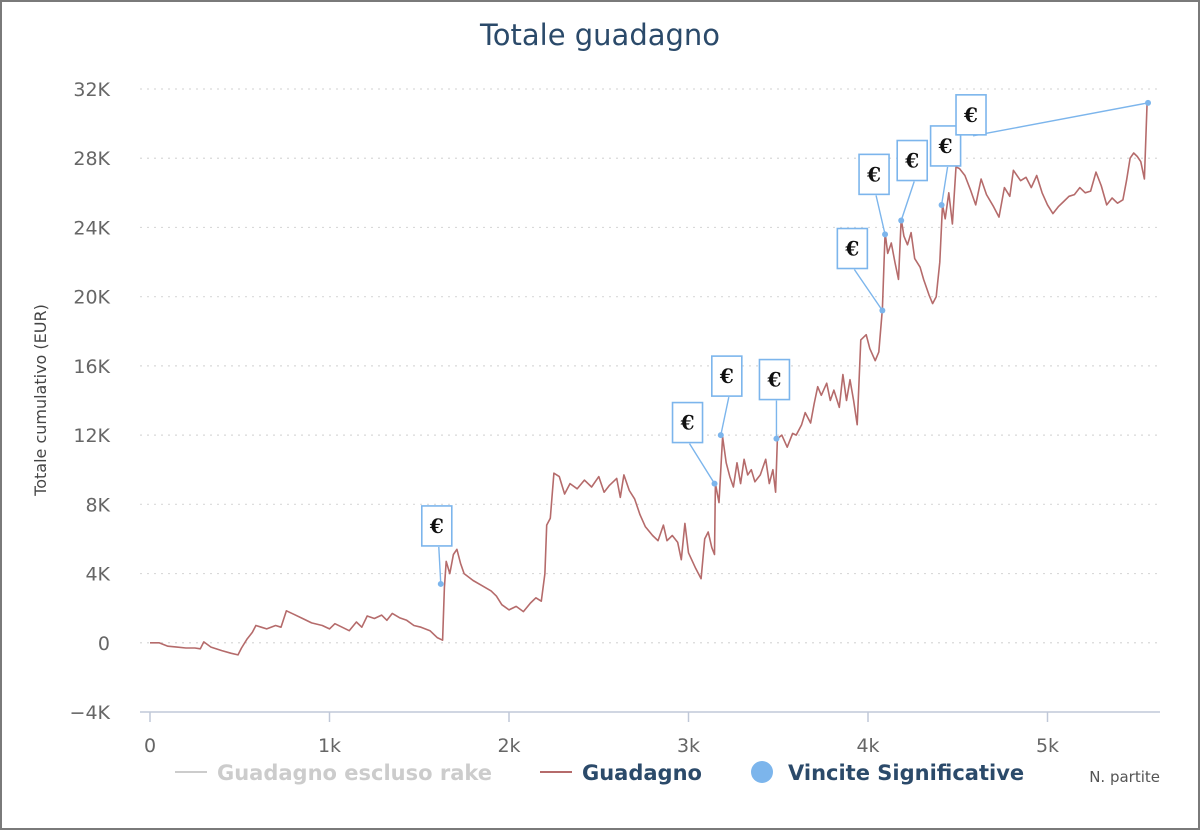 This screenshot has width=1200, height=830. Describe the element at coordinates (688, 746) in the screenshot. I see `x-tick-label: 3k` at that location.